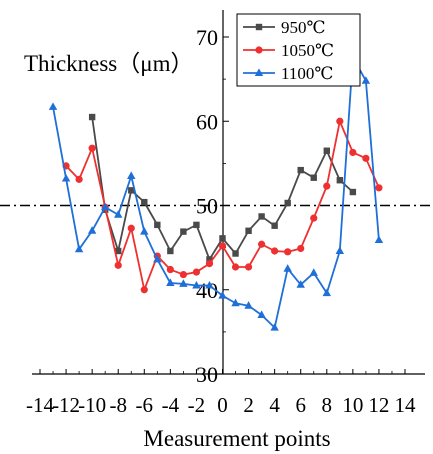  What do you see at coordinates (197, 405) in the screenshot?
I see `x-tick-label: -2` at bounding box center [197, 405].